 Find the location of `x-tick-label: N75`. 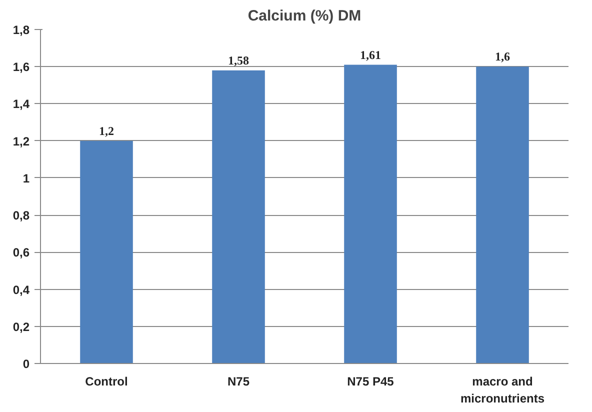

x-tick-label: N75 is located at coordinates (238, 381).